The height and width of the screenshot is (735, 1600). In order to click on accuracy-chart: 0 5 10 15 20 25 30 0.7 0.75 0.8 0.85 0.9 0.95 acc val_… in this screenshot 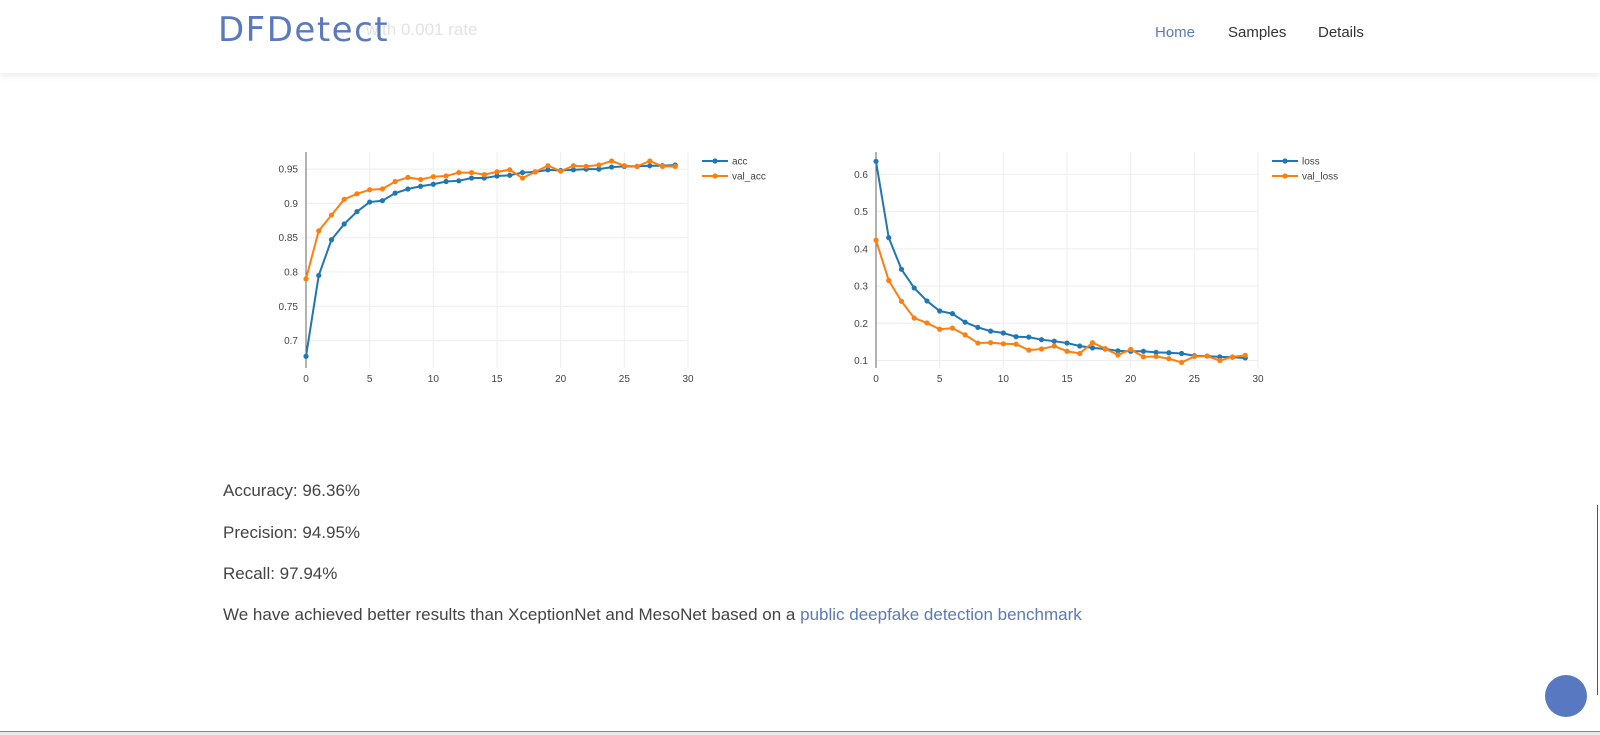, I will do `click(522, 268)`.